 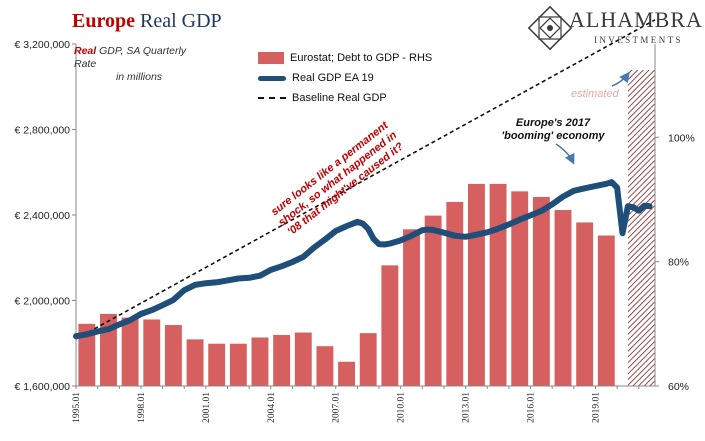 What do you see at coordinates (103, 21) in the screenshot?
I see `chart-title-europe: Europe` at bounding box center [103, 21].